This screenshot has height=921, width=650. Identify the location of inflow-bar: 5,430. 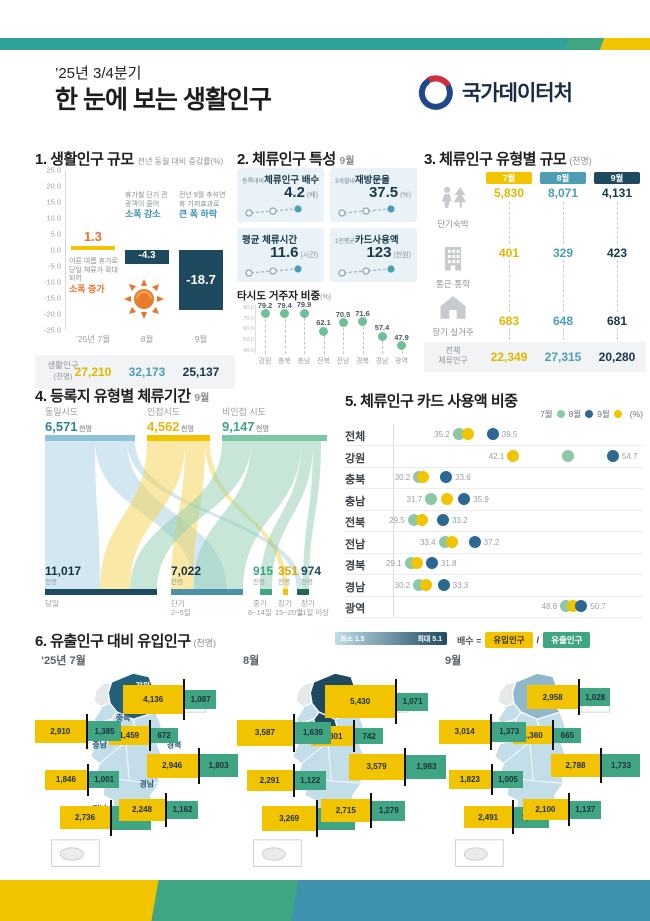
(360, 702).